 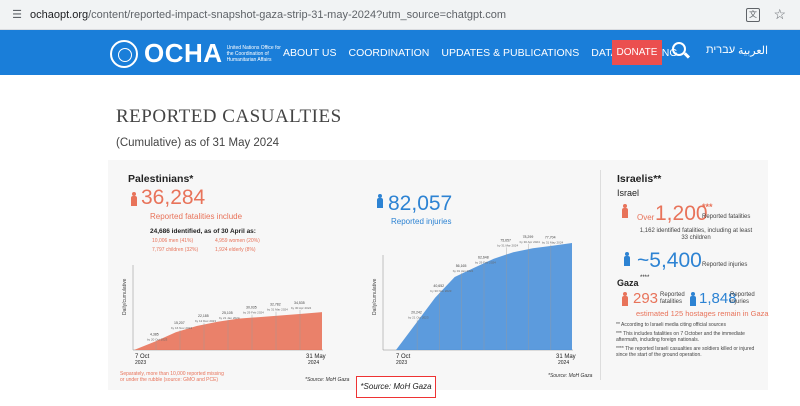 What do you see at coordinates (753, 51) in the screenshot?
I see `lang-arabic: العربية` at bounding box center [753, 51].